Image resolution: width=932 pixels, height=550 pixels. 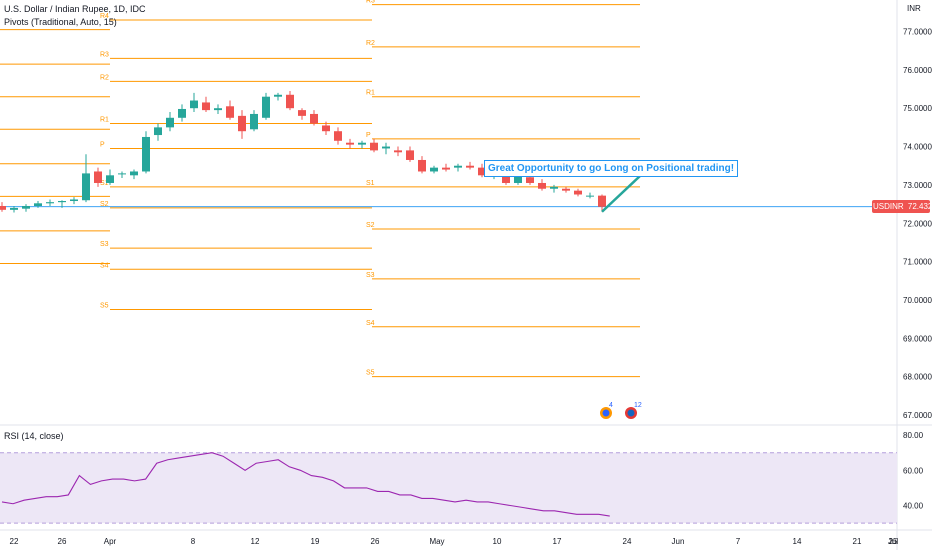 I want to click on pivot-label-p: P, so click(x=102, y=144).